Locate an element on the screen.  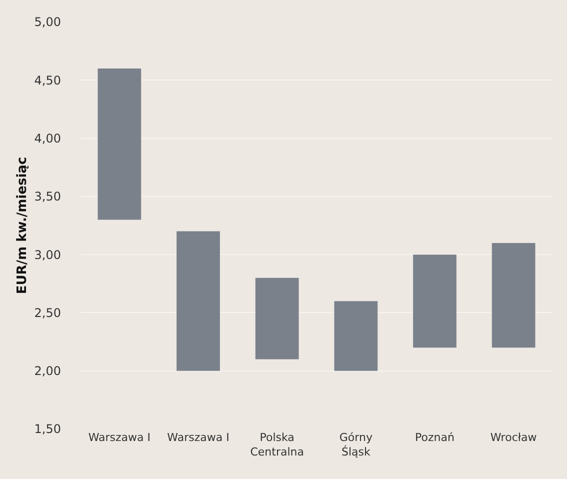
y-tick-label: 2,00 is located at coordinates (47, 371).